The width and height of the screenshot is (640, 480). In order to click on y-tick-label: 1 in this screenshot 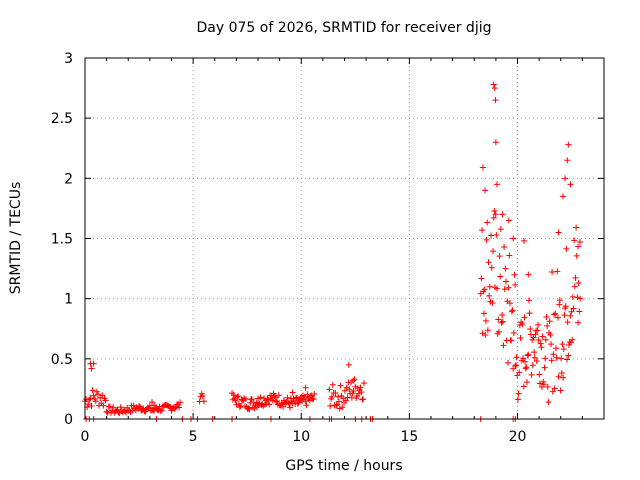, I will do `click(68, 300)`.